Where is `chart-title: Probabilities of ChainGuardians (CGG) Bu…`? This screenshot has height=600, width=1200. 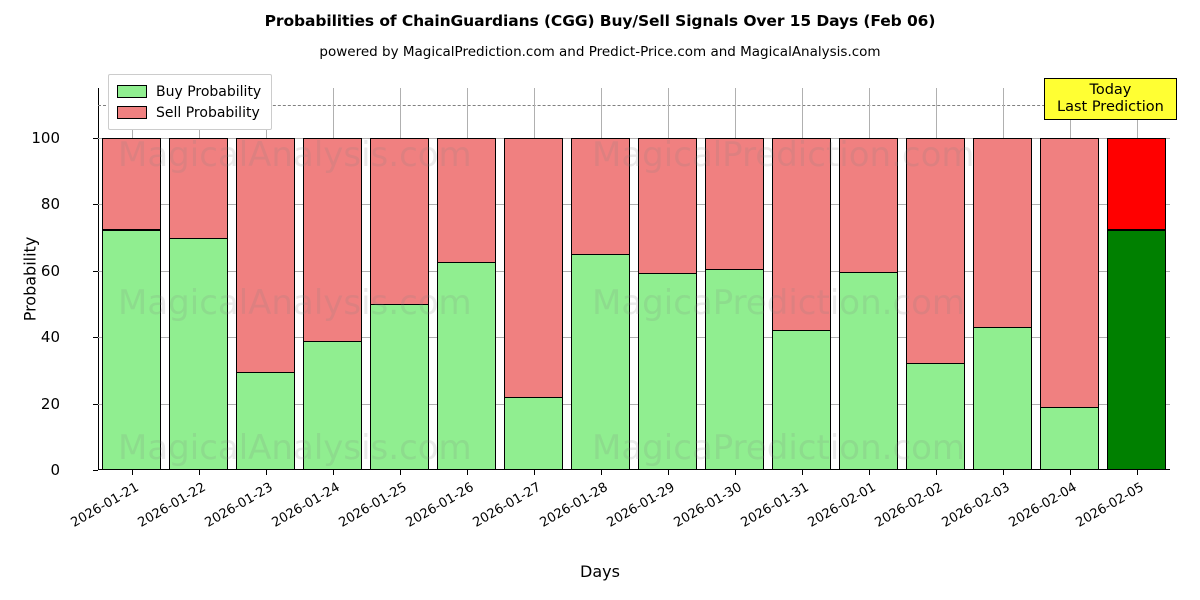
chart-title: Probabilities of ChainGuardians (CGG) Bu… is located at coordinates (600, 21).